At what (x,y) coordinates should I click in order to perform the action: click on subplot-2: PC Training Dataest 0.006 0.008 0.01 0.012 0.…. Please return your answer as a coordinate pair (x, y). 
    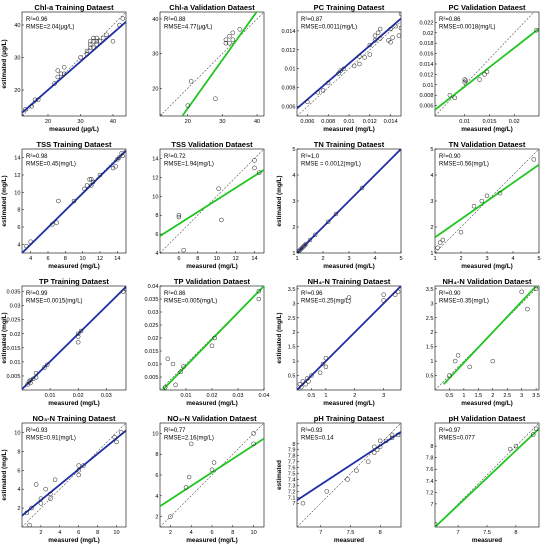
    Looking at the image, I should click on (342, 68).